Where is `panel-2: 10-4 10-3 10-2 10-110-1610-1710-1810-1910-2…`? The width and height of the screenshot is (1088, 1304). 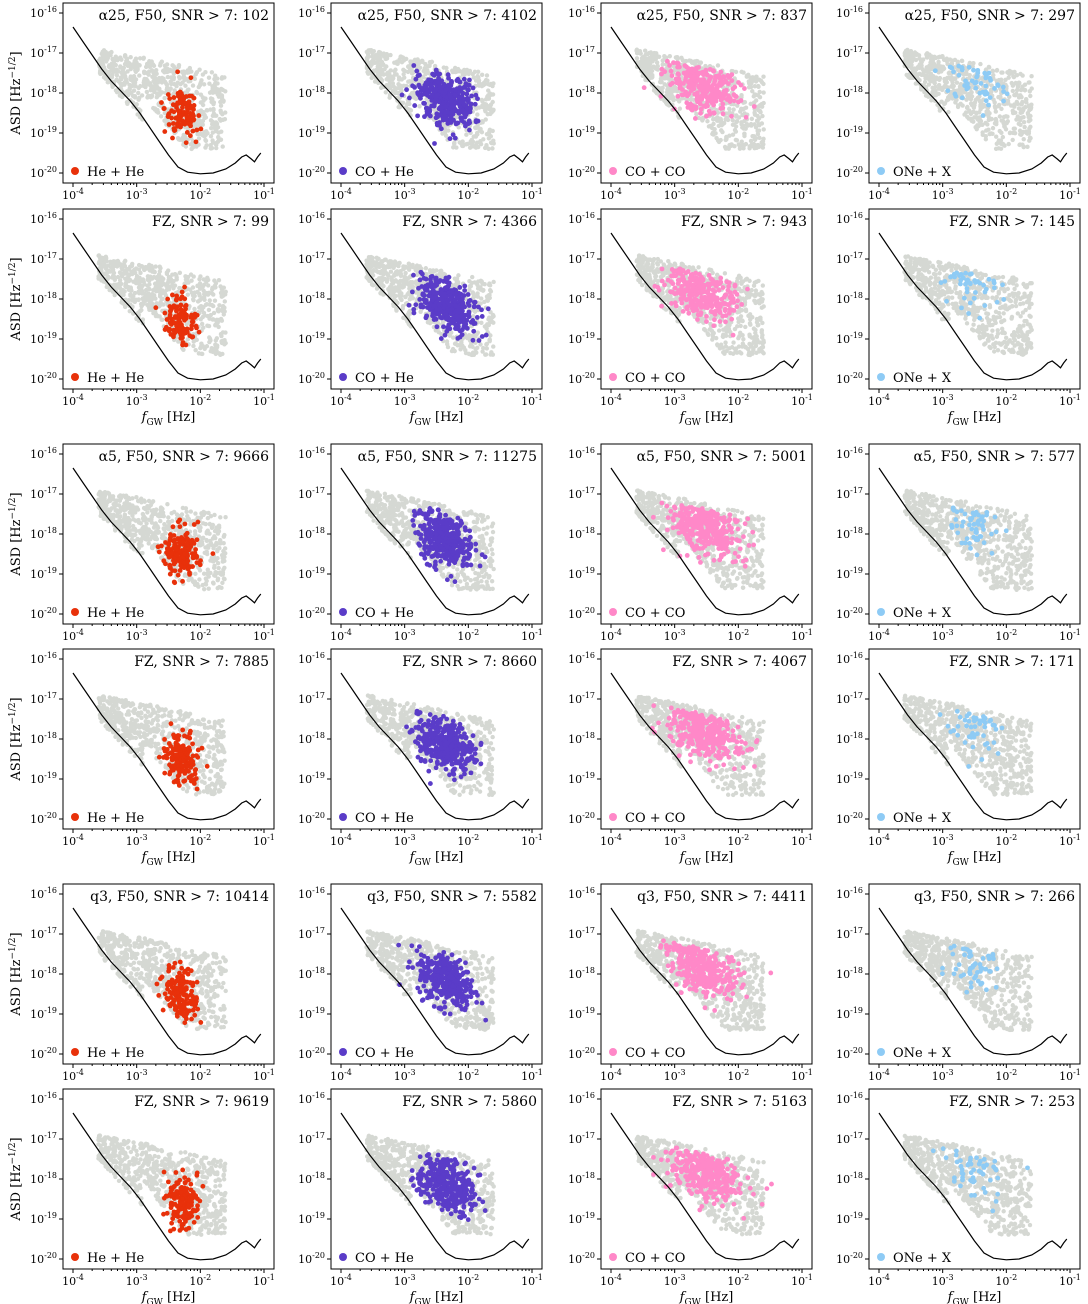
panel-2: 10-4 10-3 10-2 10-110-1610-1710-1810-1910-2… is located at coordinates (420, 102).